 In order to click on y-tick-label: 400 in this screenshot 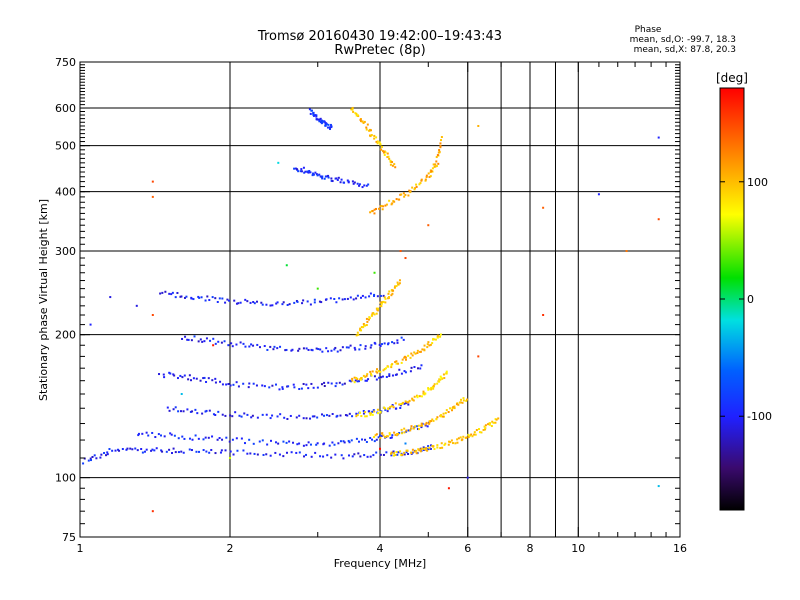, I will do `click(65, 192)`.